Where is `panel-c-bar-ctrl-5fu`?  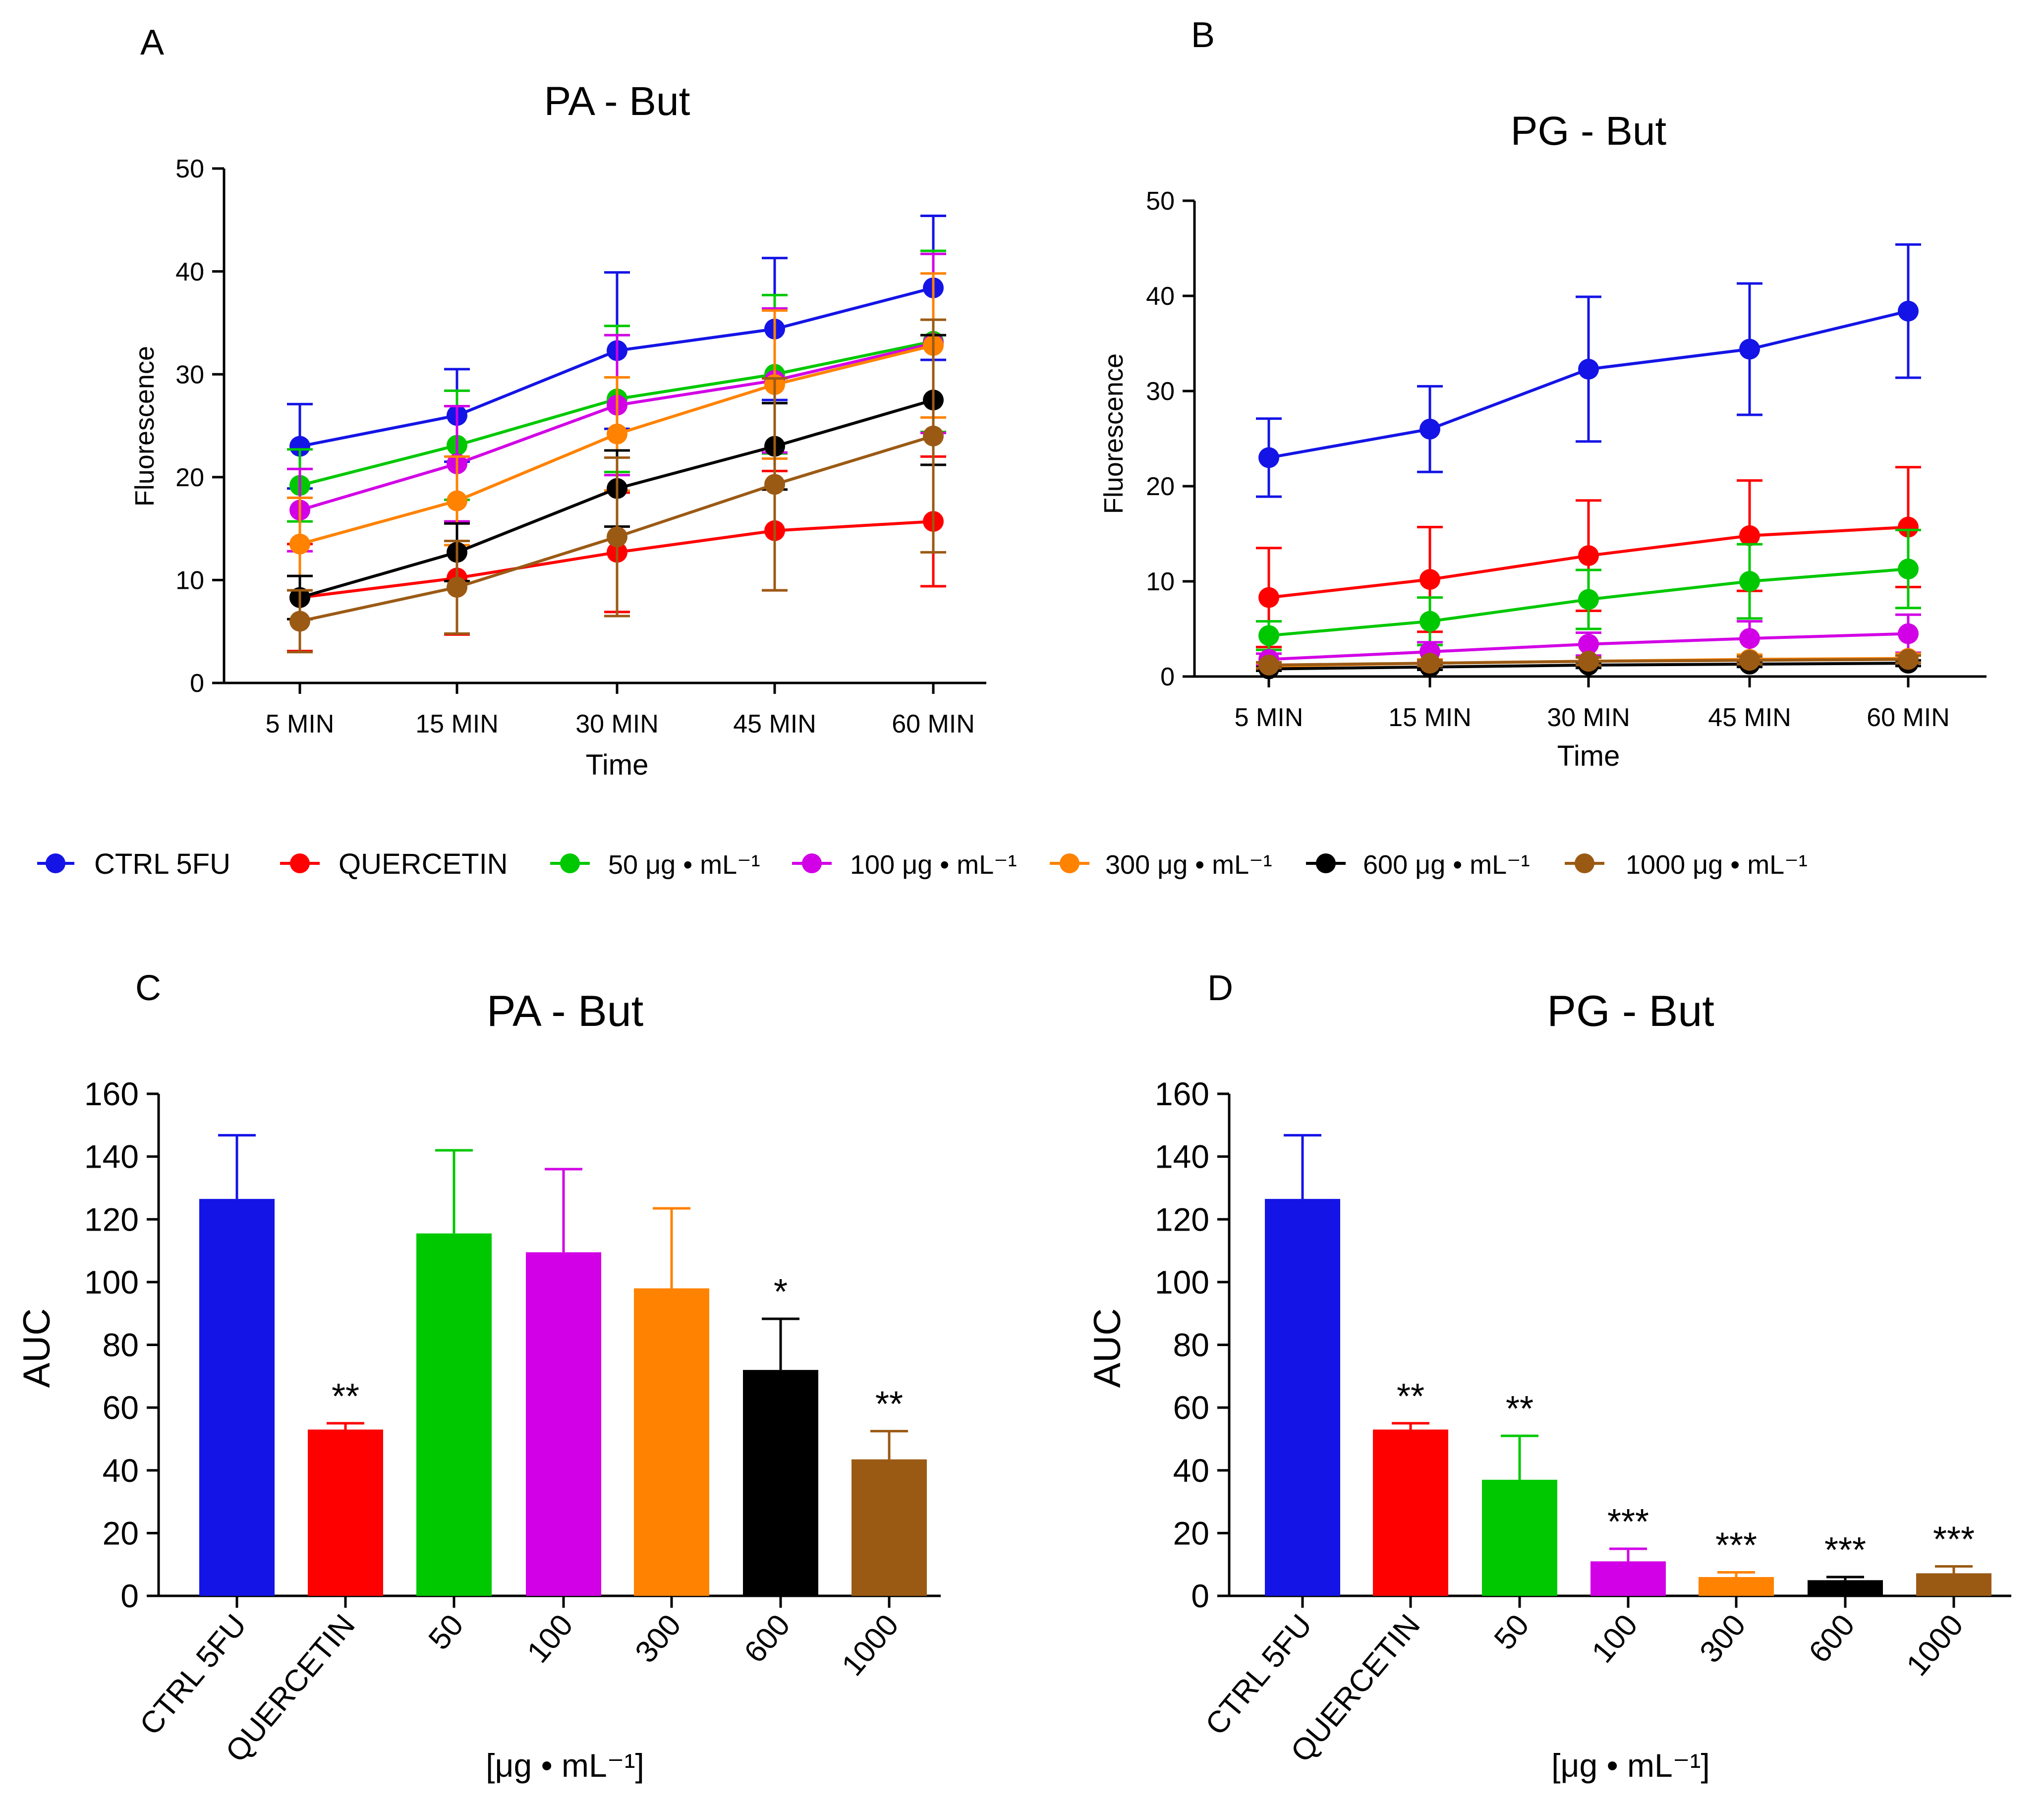
panel-c-bar-ctrl-5fu is located at coordinates (237, 1397).